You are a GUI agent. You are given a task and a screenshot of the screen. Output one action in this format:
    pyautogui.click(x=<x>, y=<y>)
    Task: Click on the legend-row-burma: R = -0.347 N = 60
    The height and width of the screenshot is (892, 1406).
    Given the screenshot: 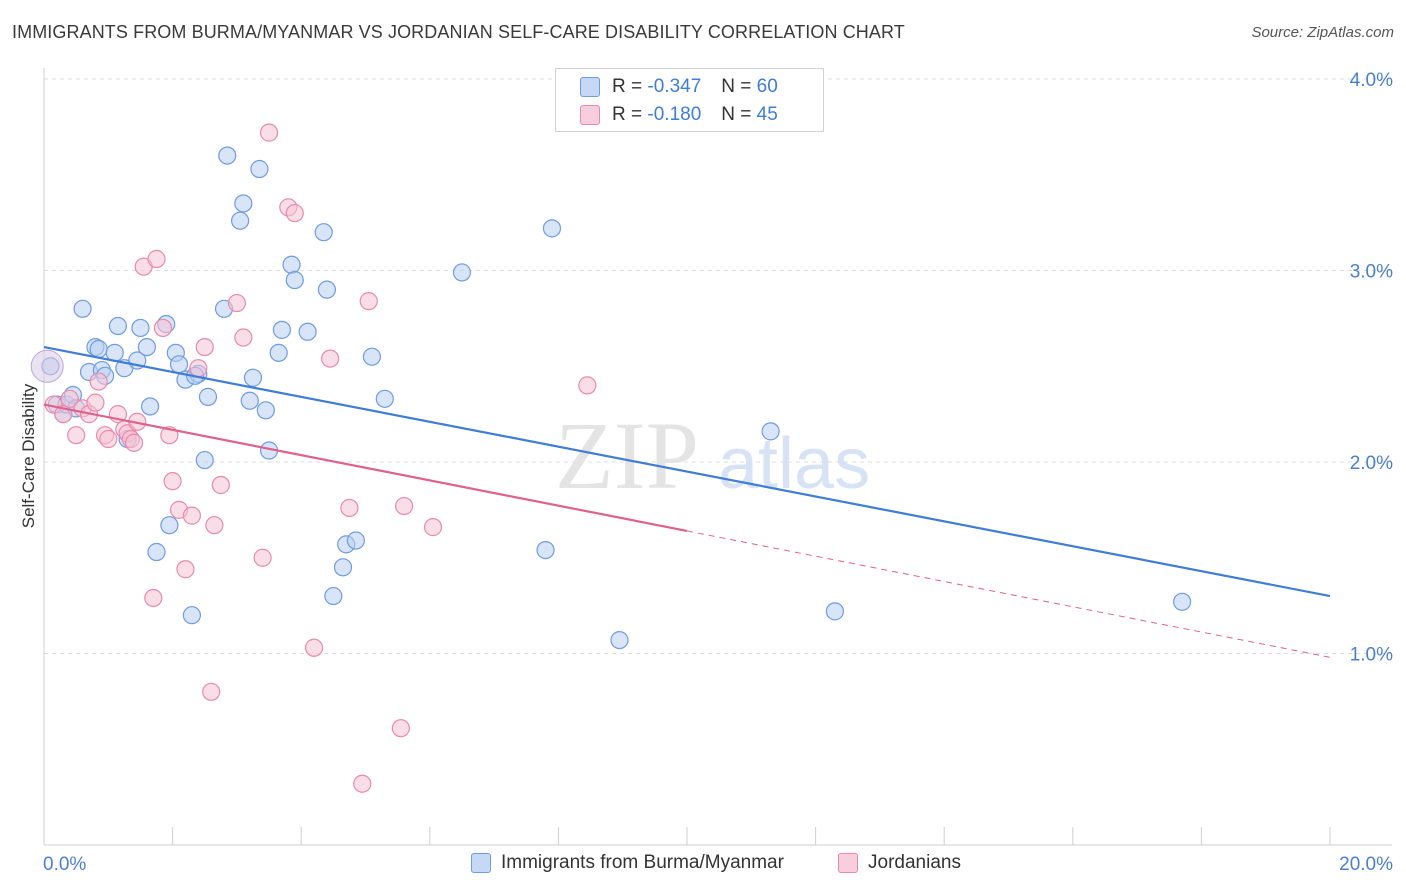 What is the action you would take?
    pyautogui.click(x=679, y=87)
    